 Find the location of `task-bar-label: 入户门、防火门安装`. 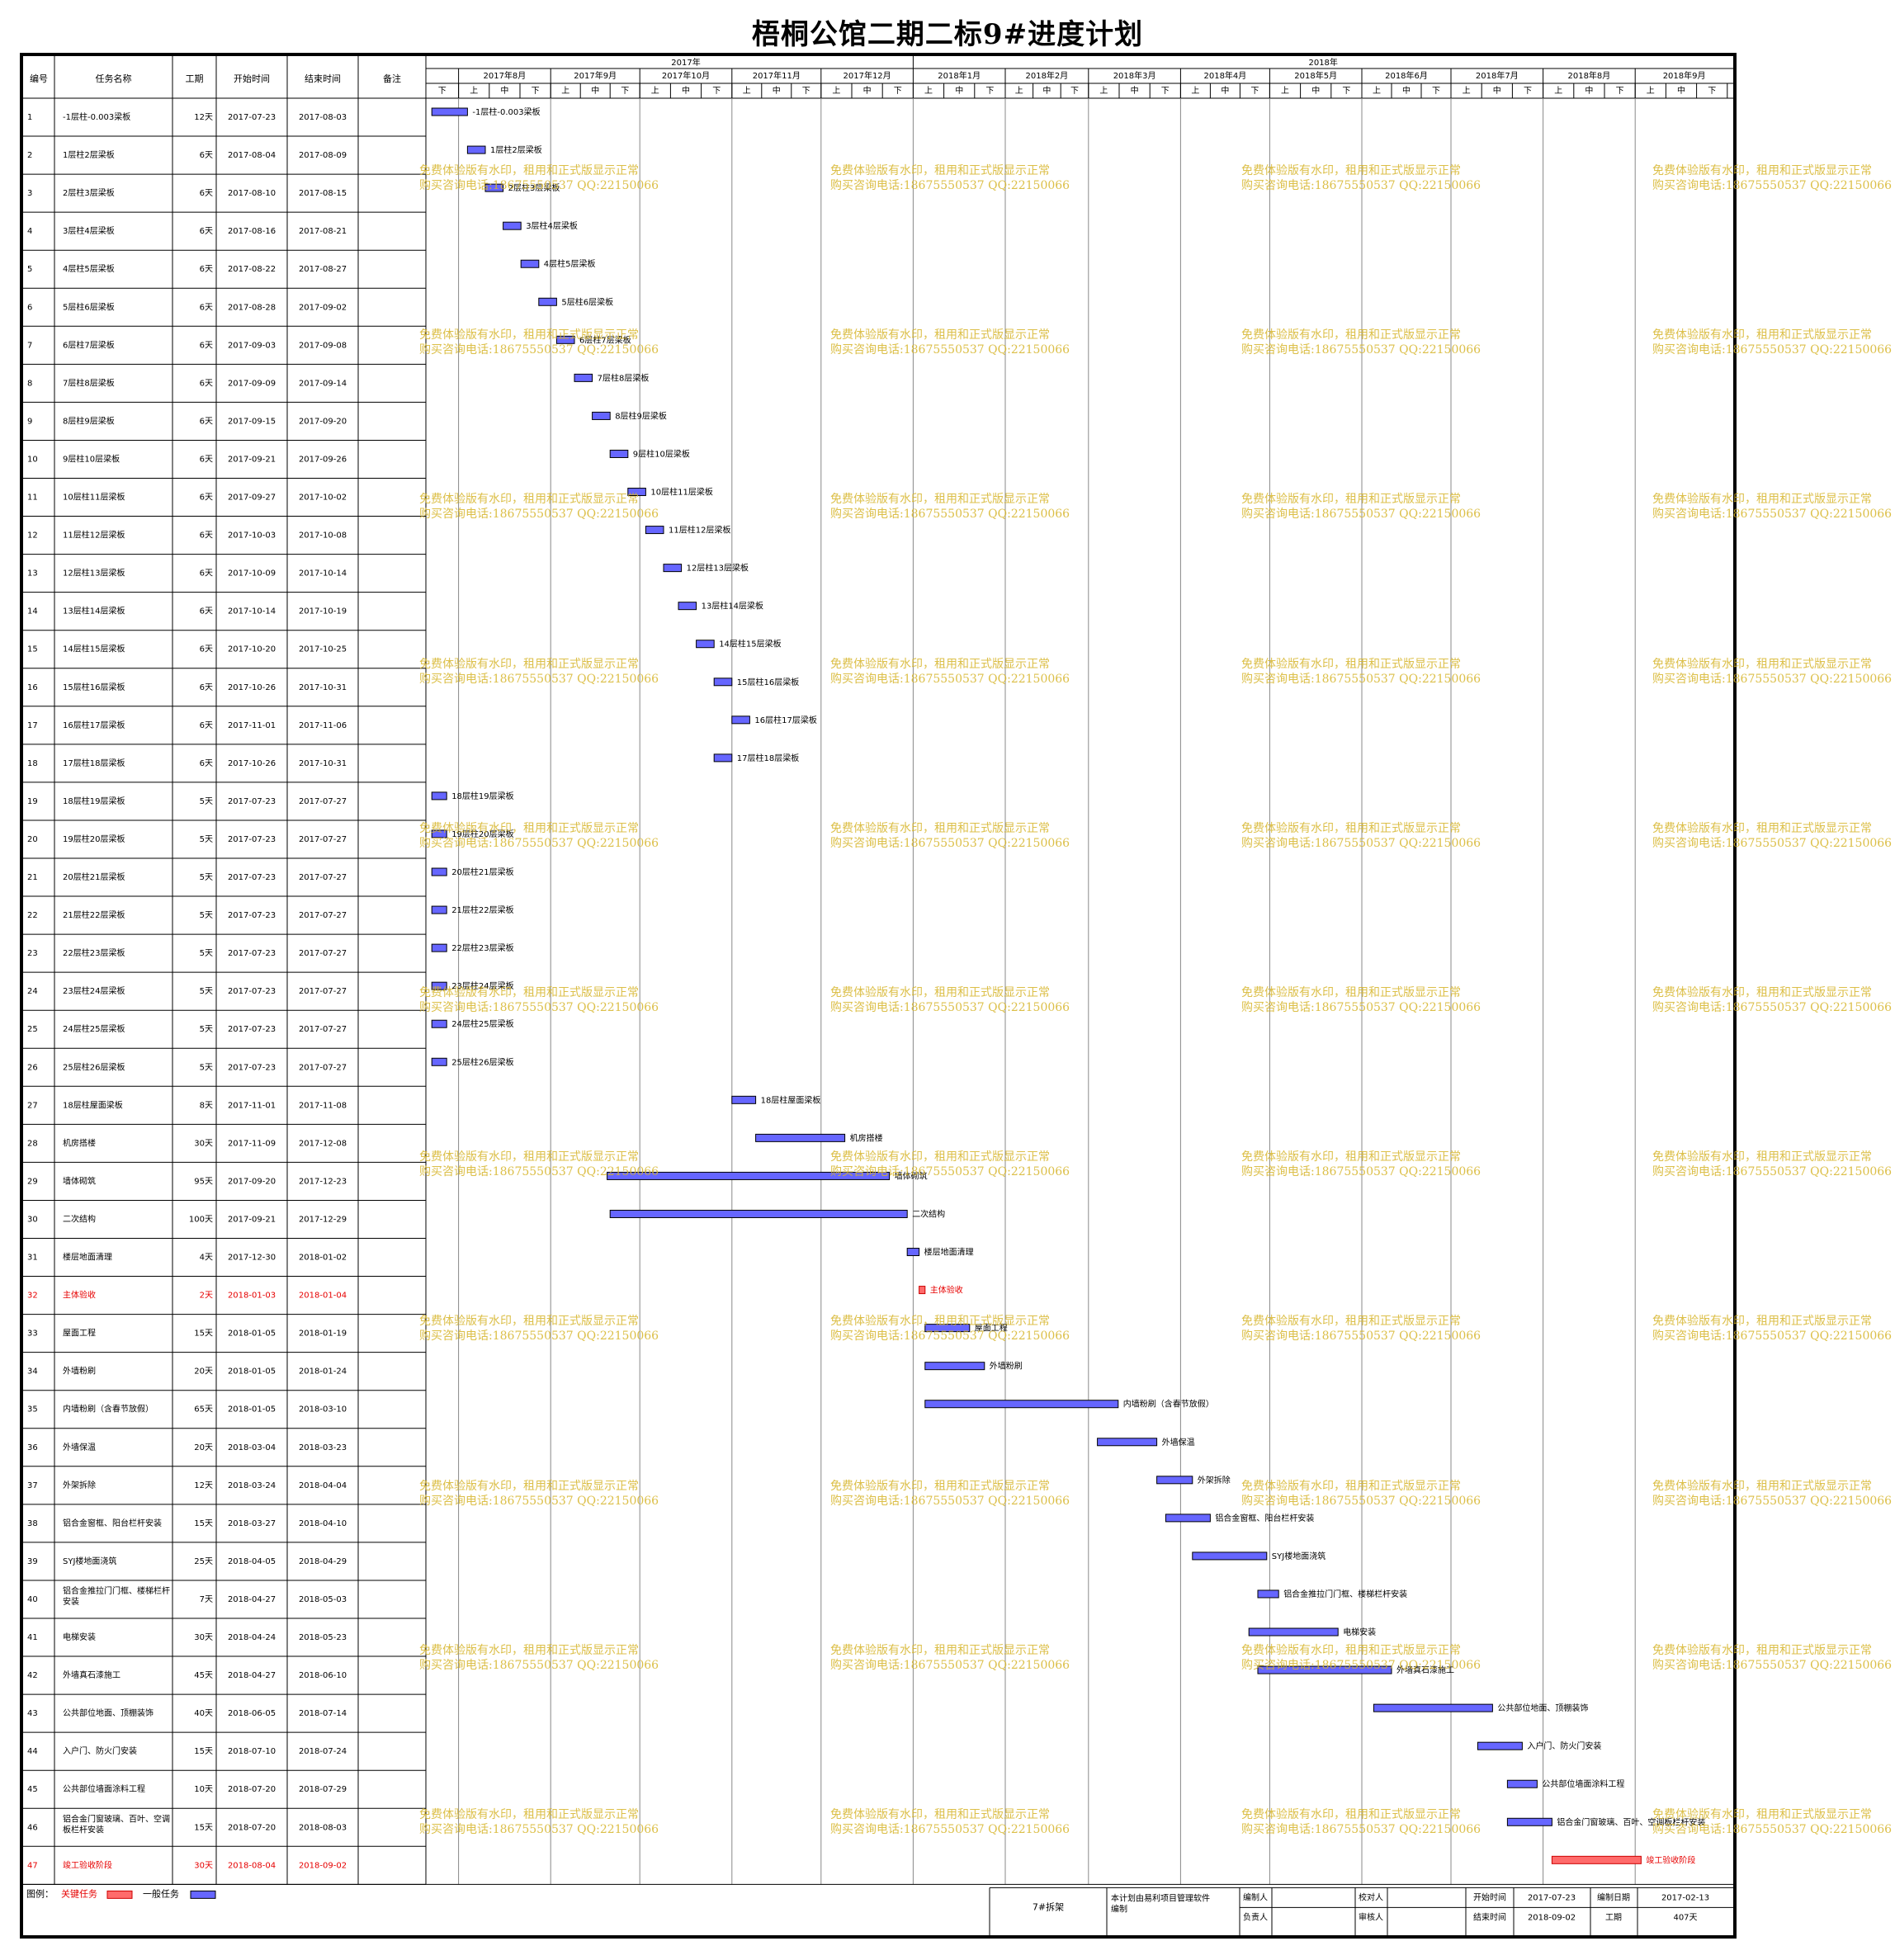

task-bar-label: 入户门、防火门安装 is located at coordinates (1564, 1746).